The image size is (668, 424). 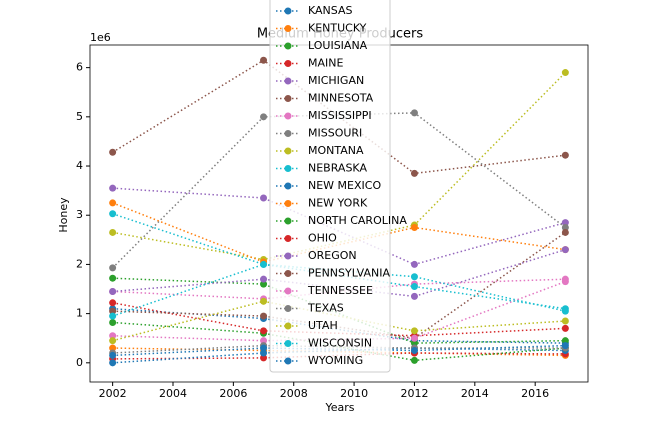 What do you see at coordinates (323, 325) in the screenshot?
I see `legend-label: UTAH` at bounding box center [323, 325].